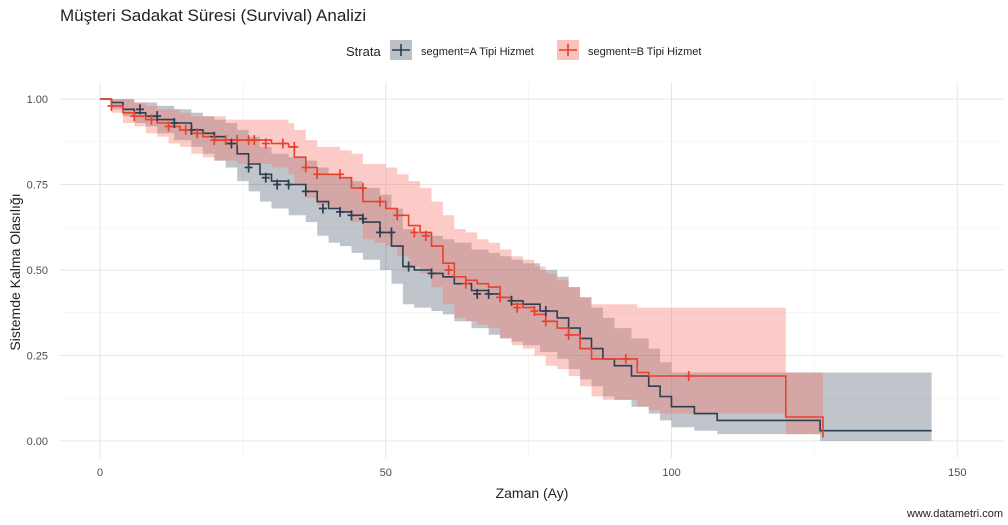 The width and height of the screenshot is (1008, 525). I want to click on y-axis-ticks: 0.00 0.25 0.50 0.75 1.00, so click(37, 271).